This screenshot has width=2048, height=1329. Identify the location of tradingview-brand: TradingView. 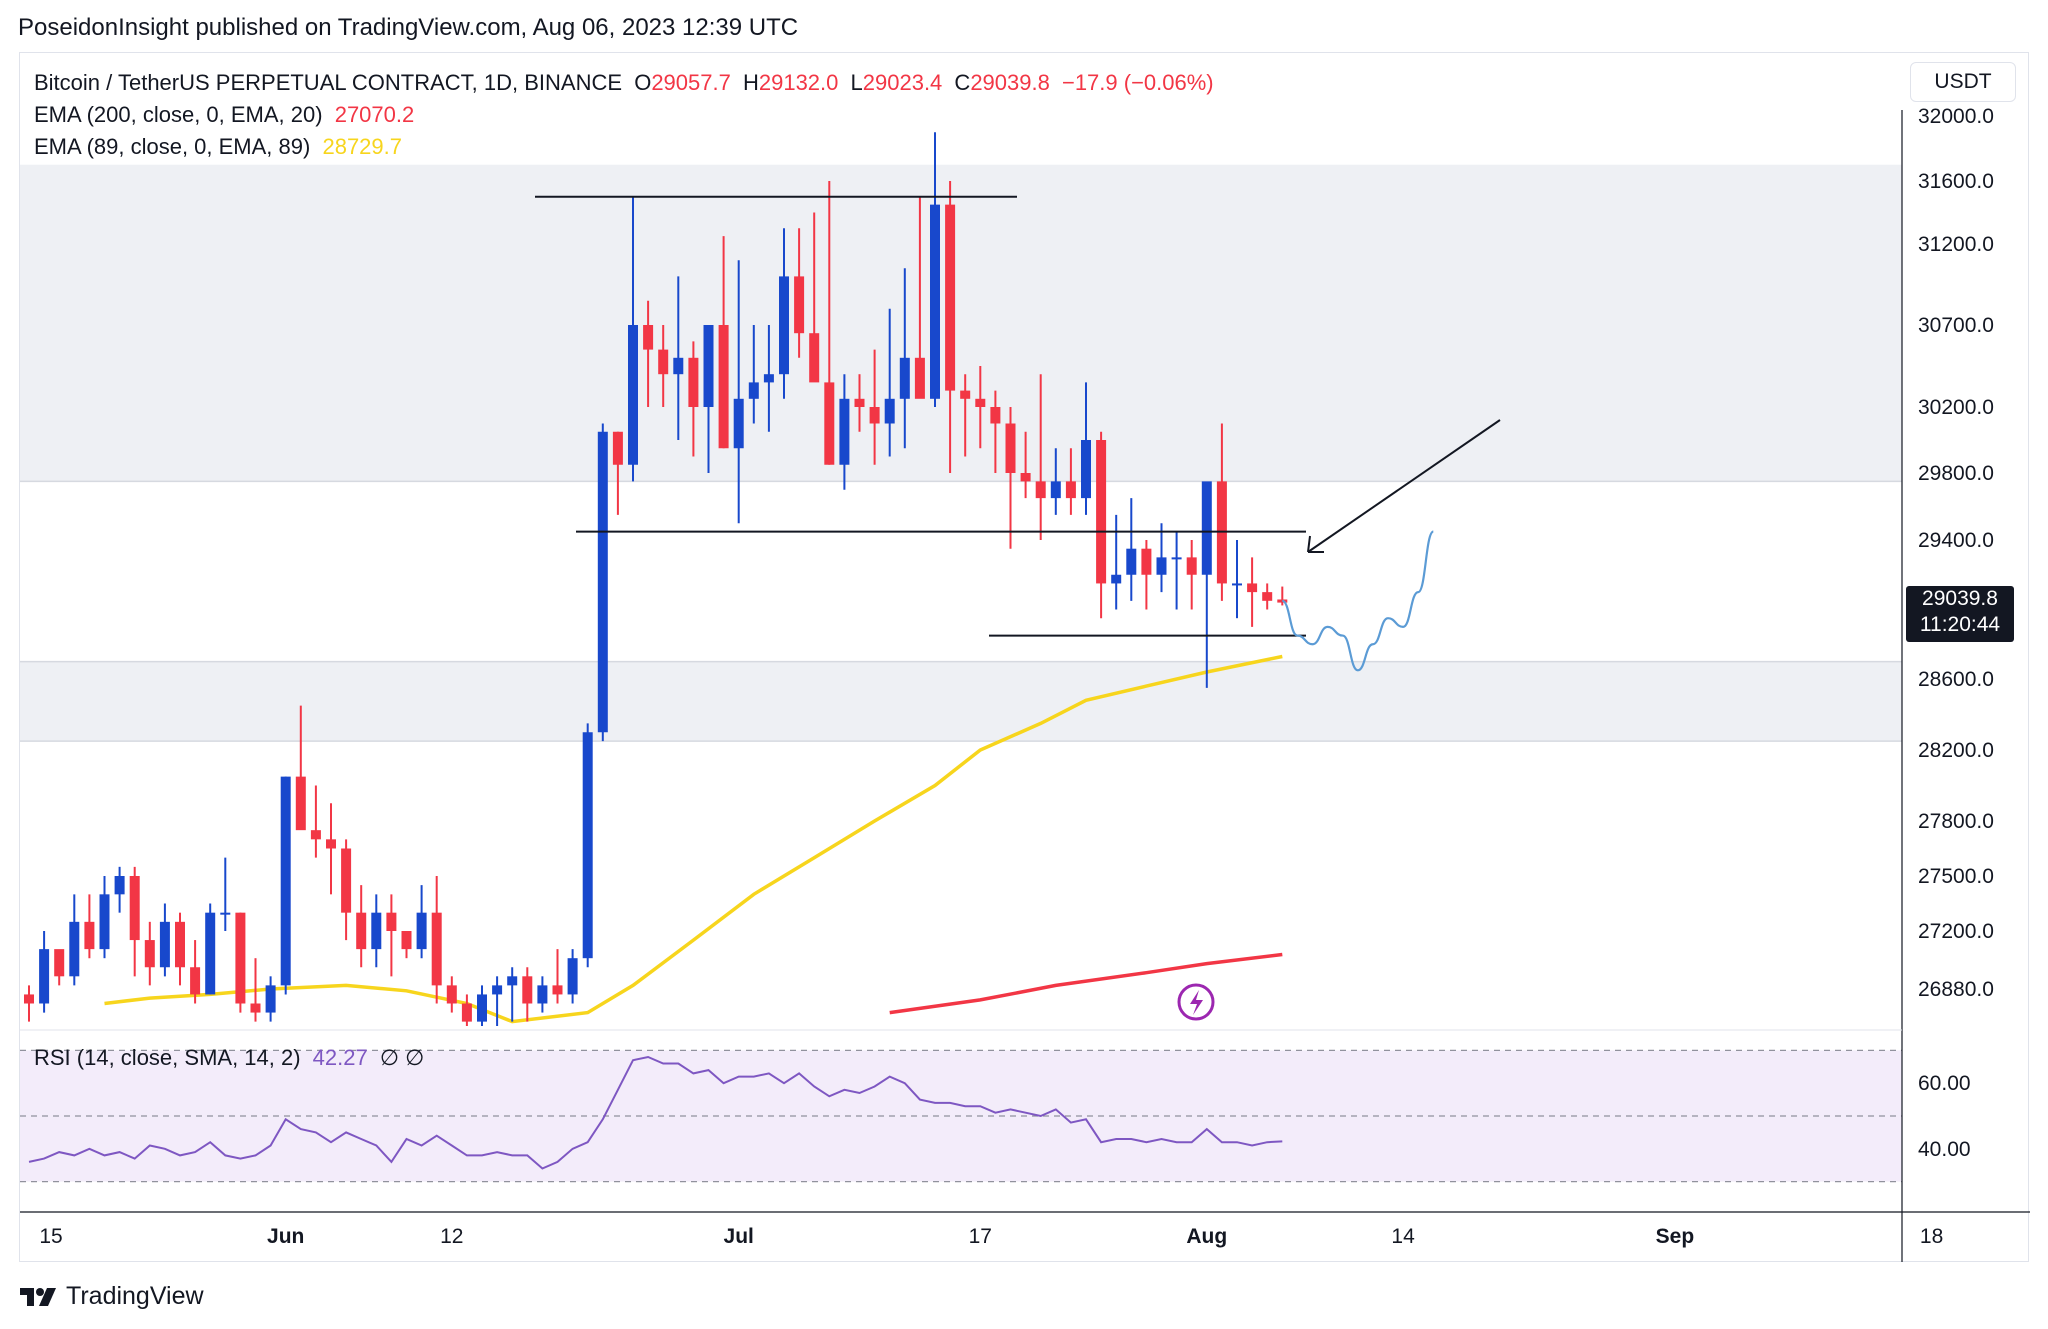
(112, 1296).